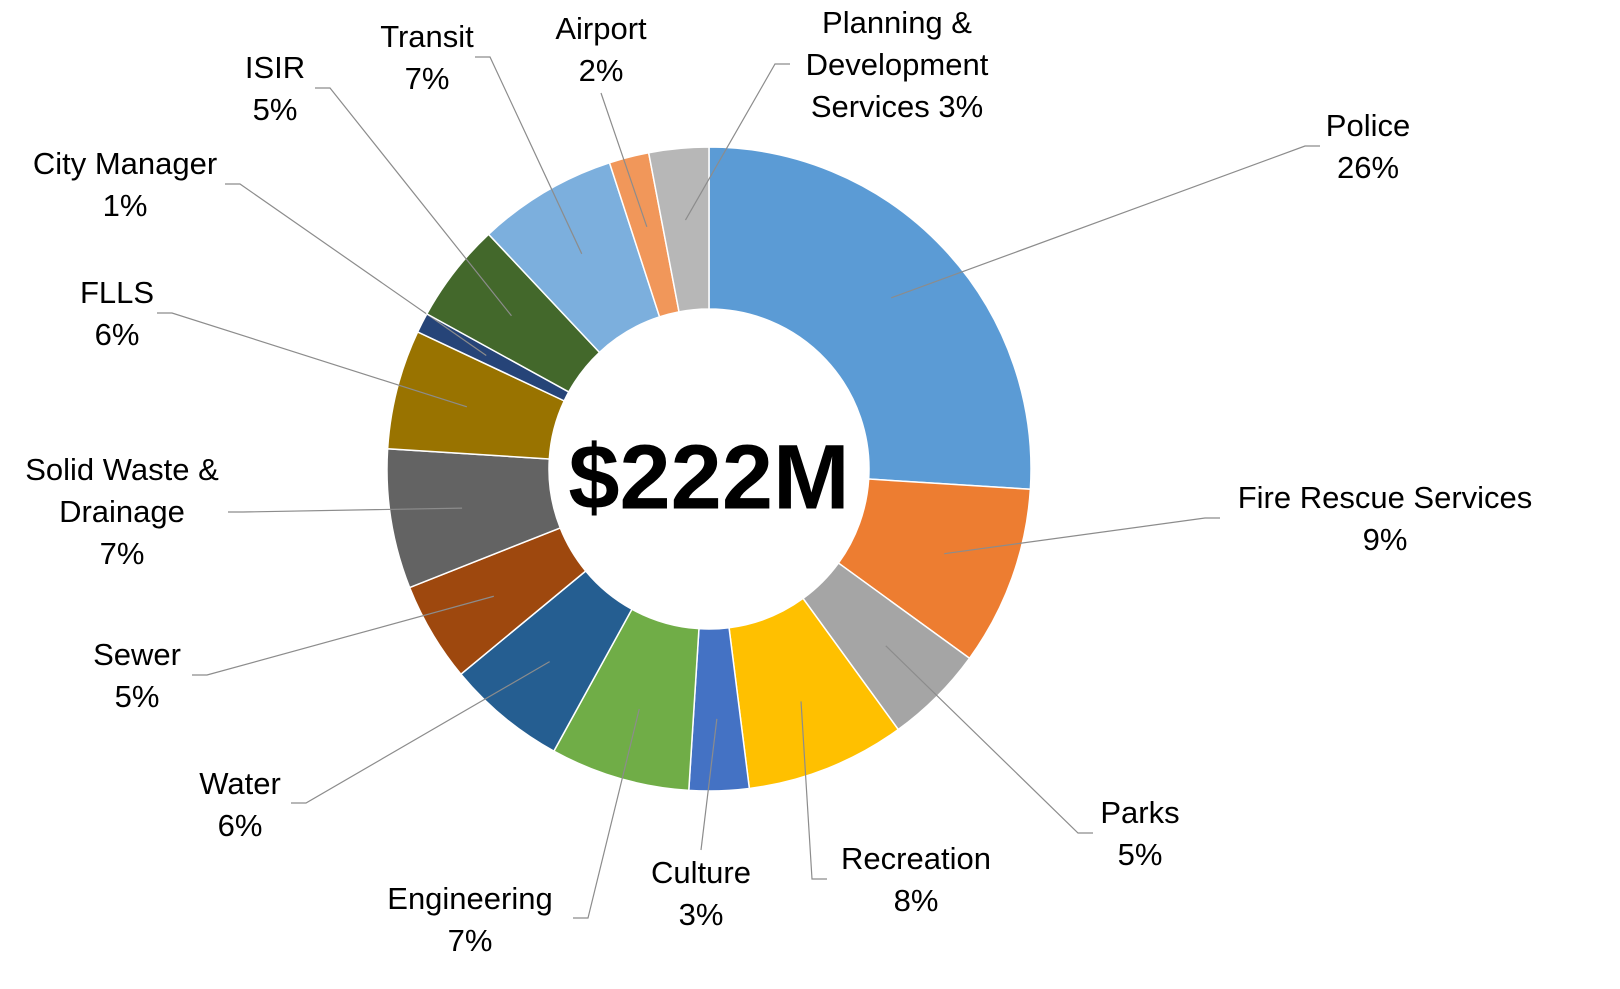  What do you see at coordinates (916, 900) in the screenshot?
I see `slice-value: 8%` at bounding box center [916, 900].